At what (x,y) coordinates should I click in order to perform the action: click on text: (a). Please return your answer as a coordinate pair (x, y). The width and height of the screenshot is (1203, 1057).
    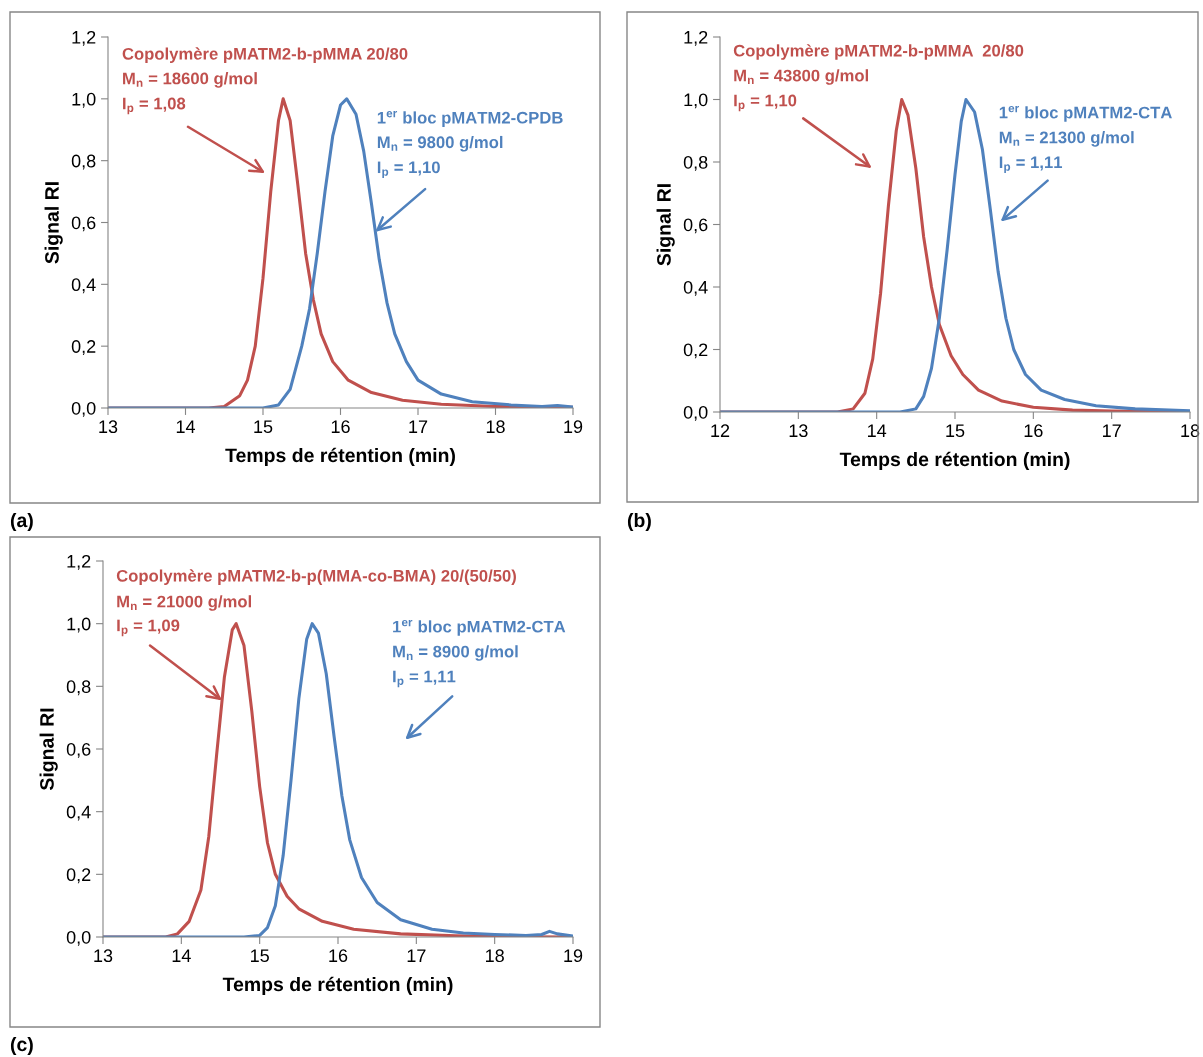
    Looking at the image, I should click on (21, 522).